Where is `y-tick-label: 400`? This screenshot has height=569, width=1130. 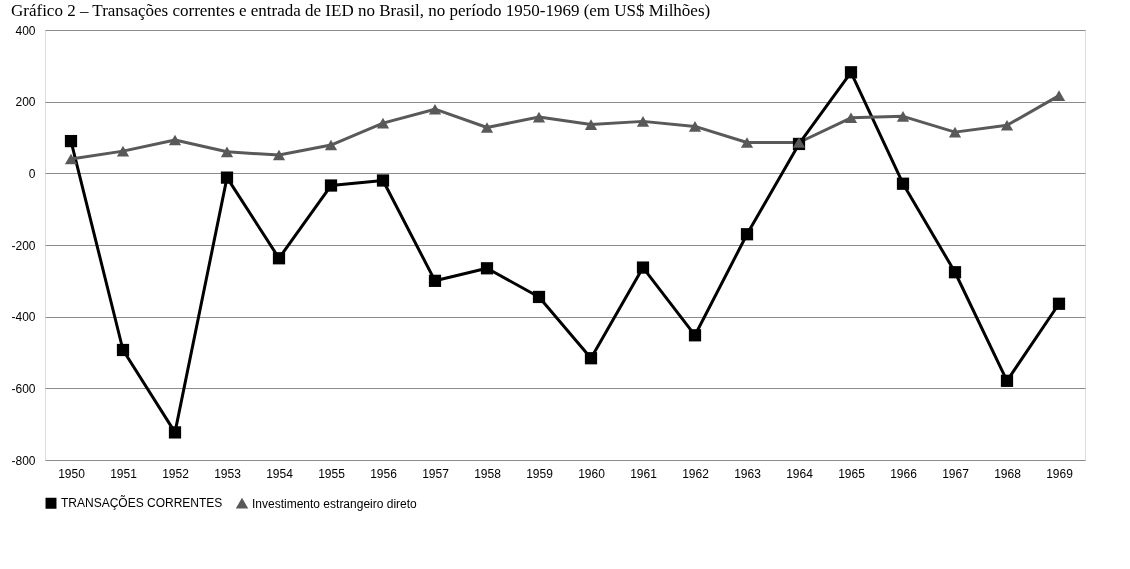 y-tick-label: 400 is located at coordinates (25, 30).